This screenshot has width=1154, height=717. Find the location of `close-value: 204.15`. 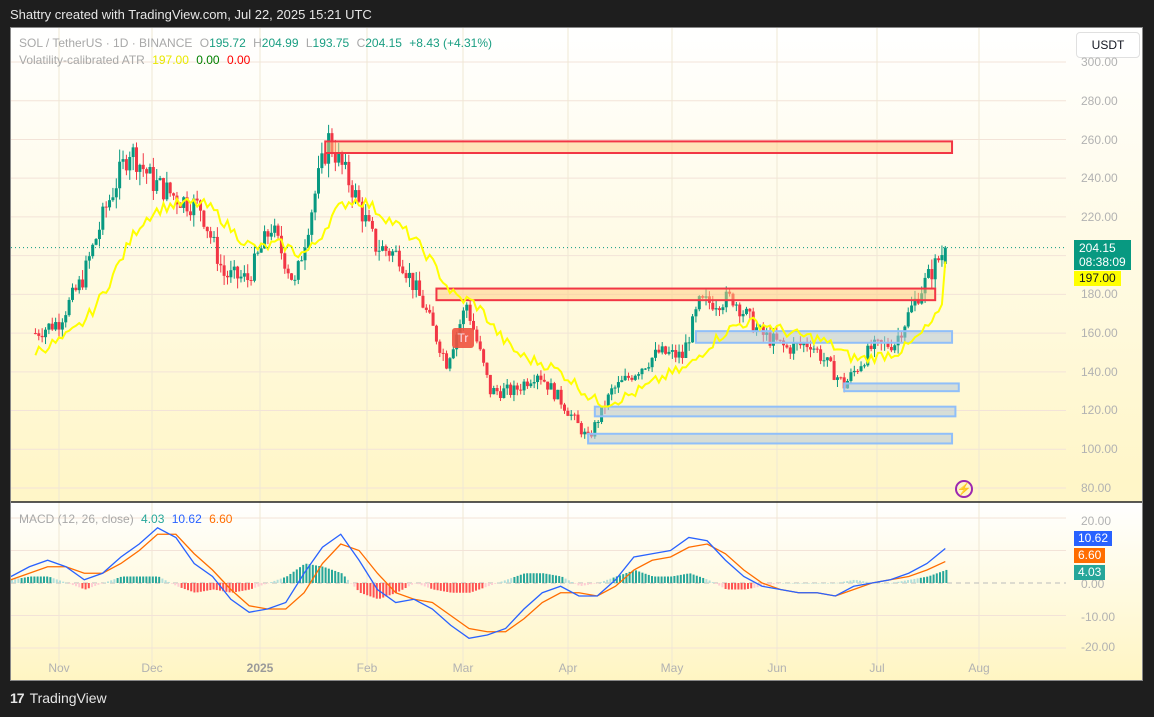

close-value: 204.15 is located at coordinates (383, 43).